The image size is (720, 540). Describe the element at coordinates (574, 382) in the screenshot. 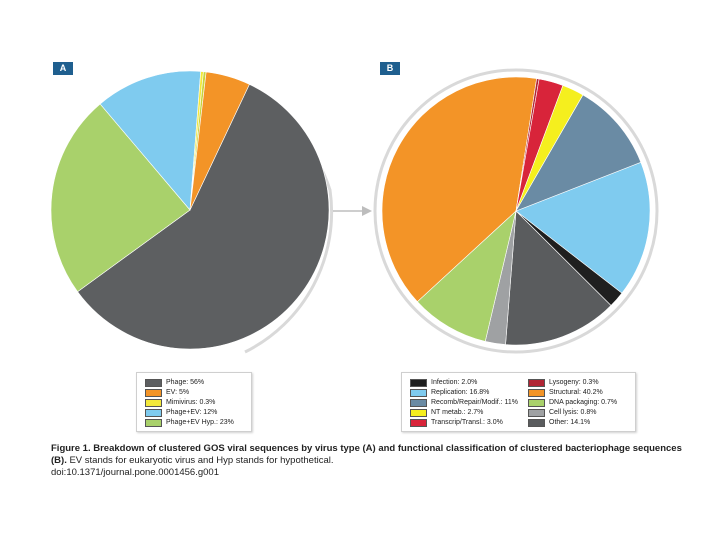

I see `legend-b-label-5: Lysogeny: 0.3%` at that location.